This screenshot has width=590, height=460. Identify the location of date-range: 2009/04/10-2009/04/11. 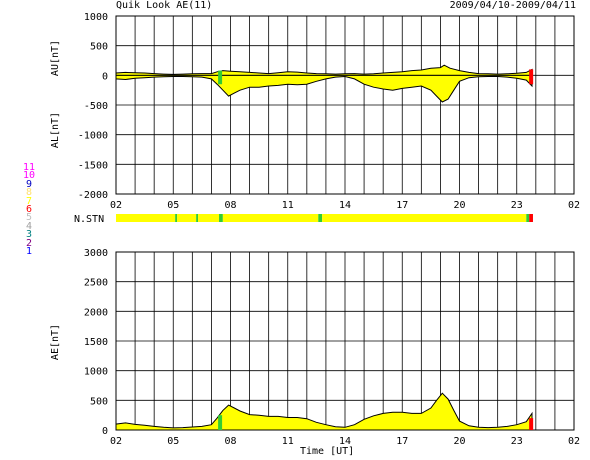
(512, 5).